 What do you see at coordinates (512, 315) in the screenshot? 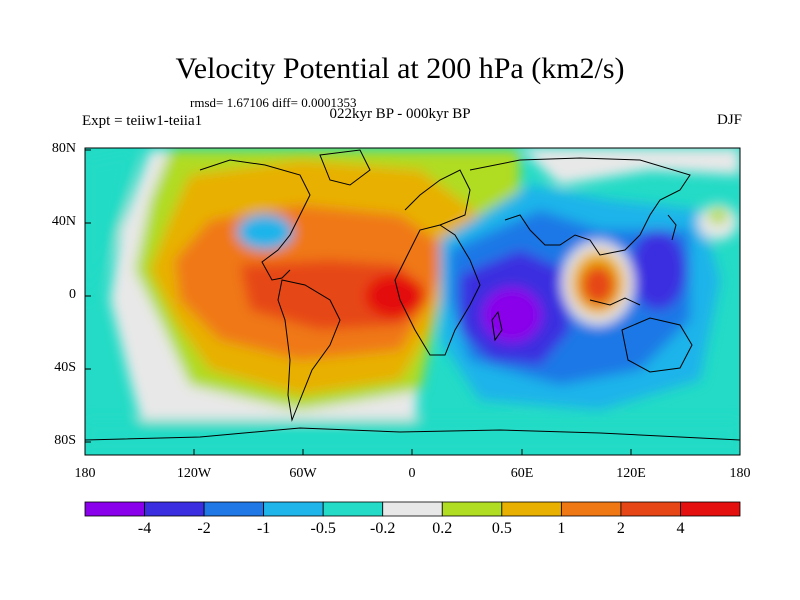
I see `contour-min-center` at bounding box center [512, 315].